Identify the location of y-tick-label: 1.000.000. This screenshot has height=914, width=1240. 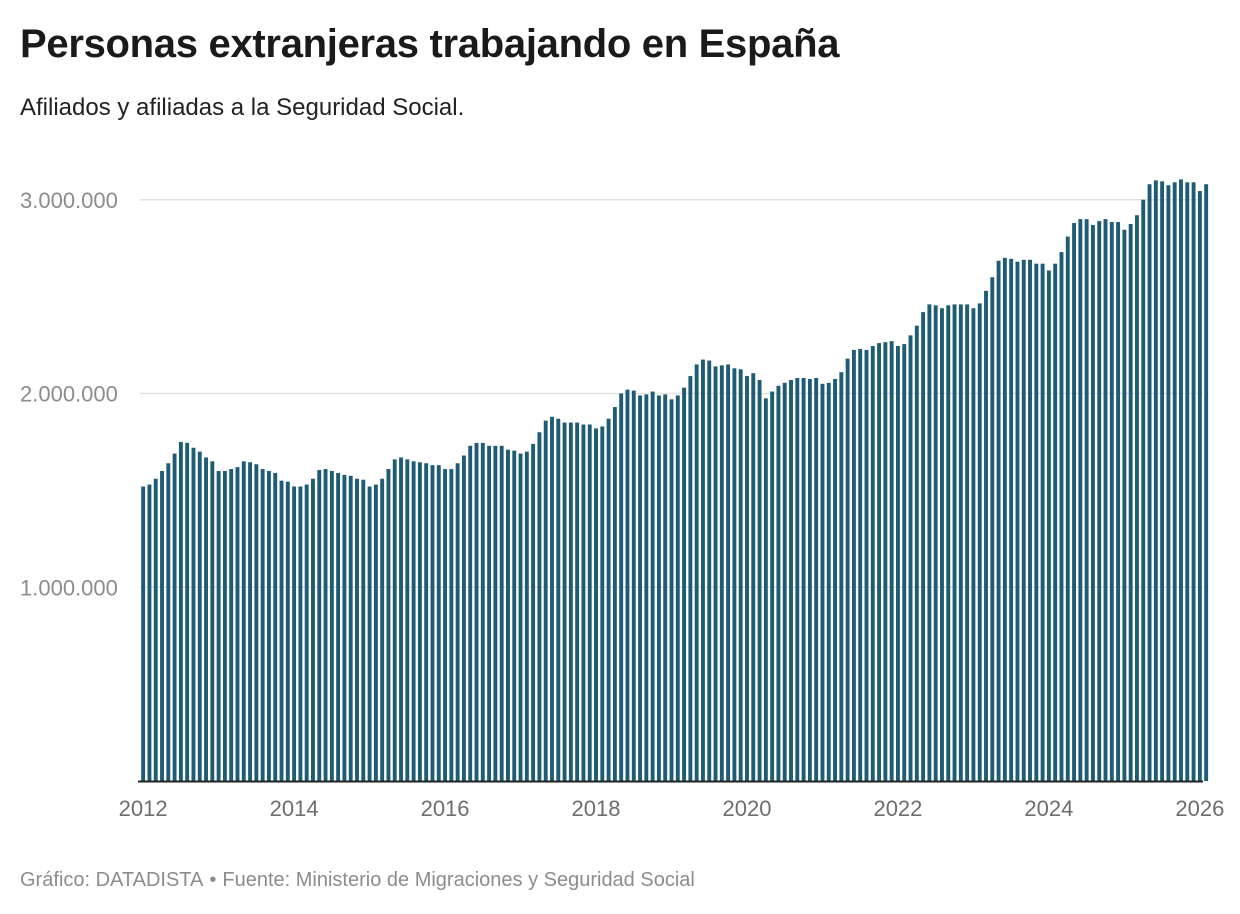
(69, 587).